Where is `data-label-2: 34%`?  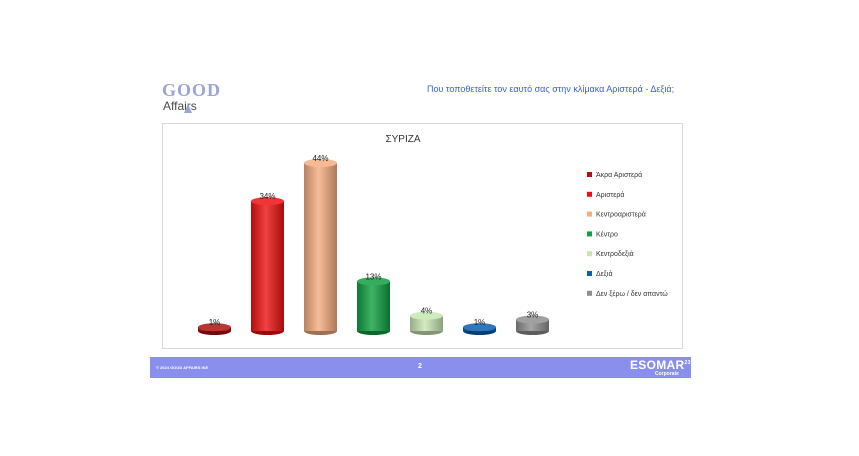 data-label-2: 34% is located at coordinates (267, 196).